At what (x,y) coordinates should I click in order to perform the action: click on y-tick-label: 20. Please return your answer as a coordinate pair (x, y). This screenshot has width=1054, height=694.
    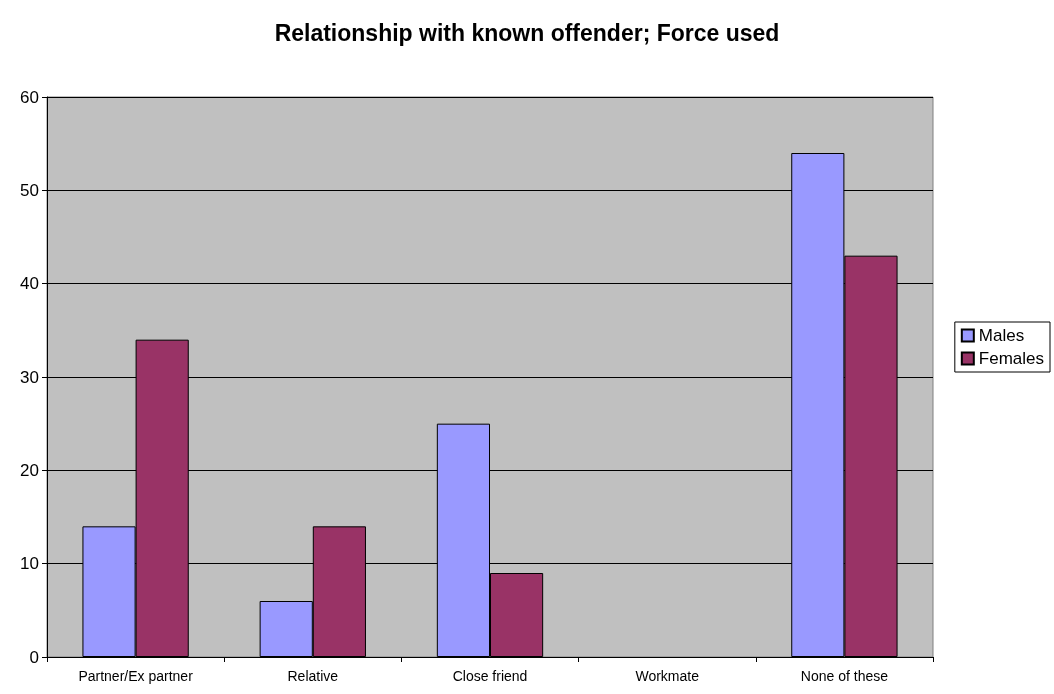
    Looking at the image, I should click on (29, 470).